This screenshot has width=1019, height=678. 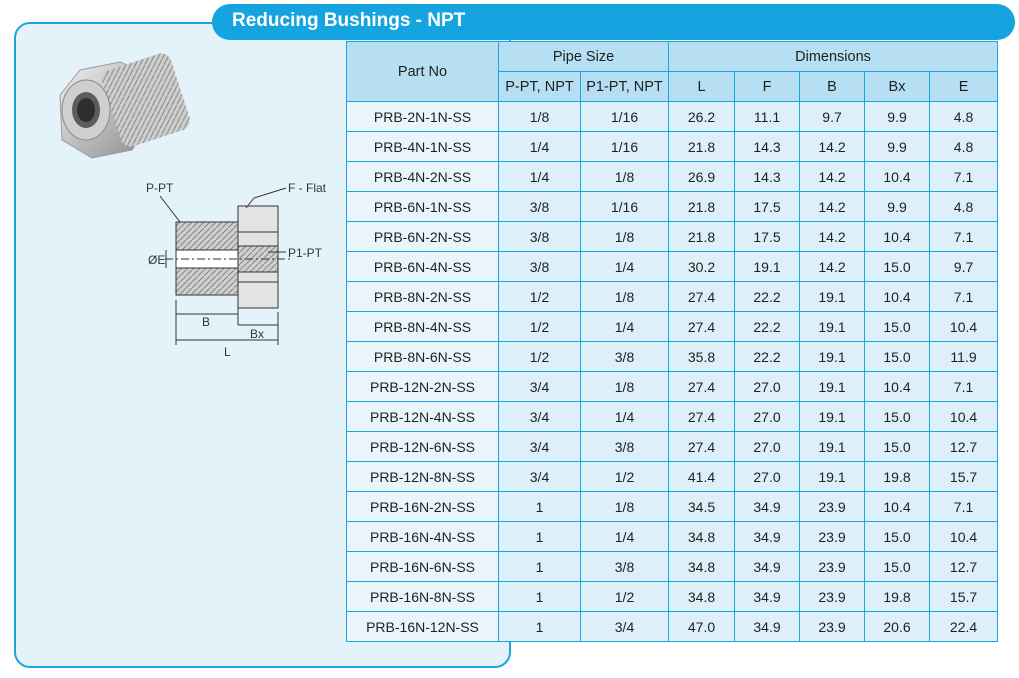 I want to click on cell-part-no: PRB-16N-6N-SS, so click(x=422, y=566).